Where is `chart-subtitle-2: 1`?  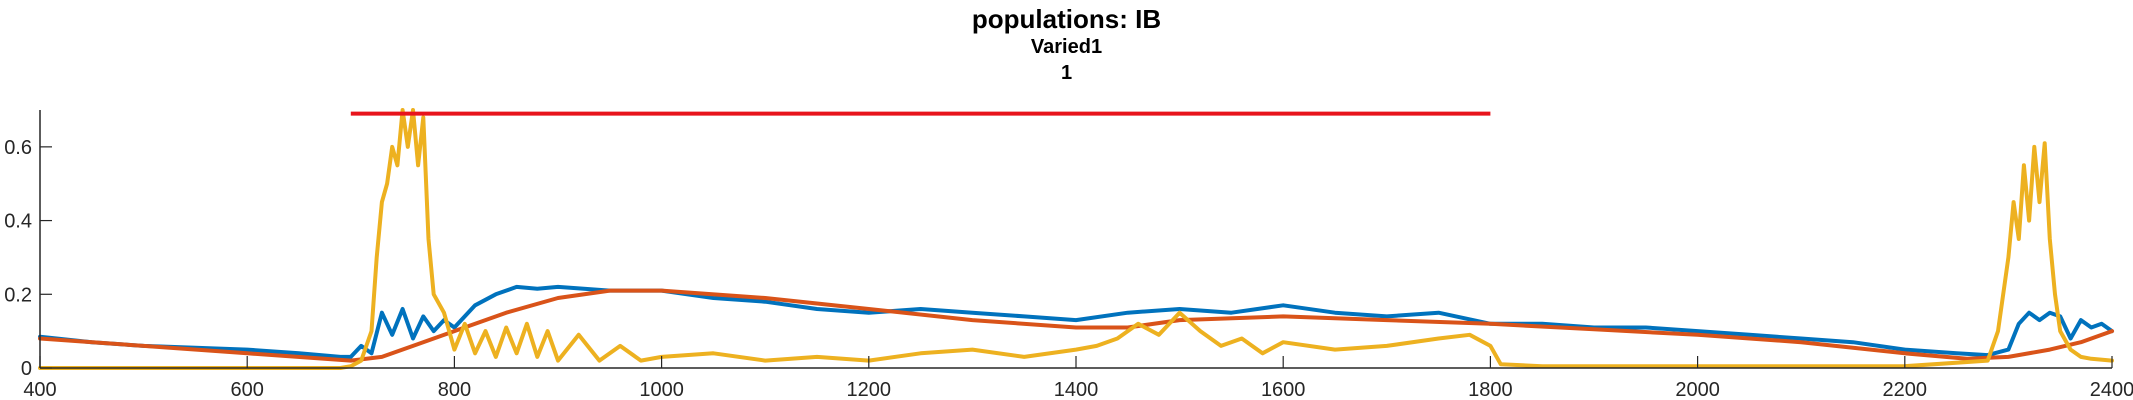 chart-subtitle-2: 1 is located at coordinates (1066, 73).